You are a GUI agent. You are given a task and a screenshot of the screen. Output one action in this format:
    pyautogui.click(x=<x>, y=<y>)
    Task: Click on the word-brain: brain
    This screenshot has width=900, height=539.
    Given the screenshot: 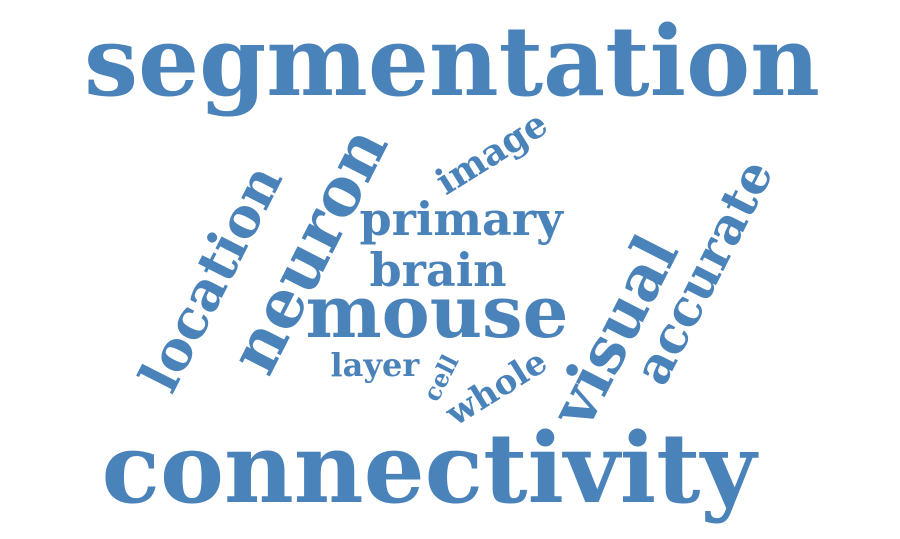 What is the action you would take?
    pyautogui.click(x=438, y=270)
    